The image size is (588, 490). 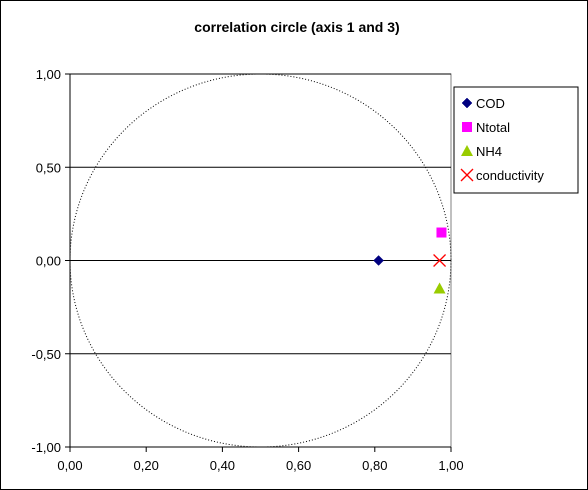 I want to click on point-ntotal, so click(x=441, y=232).